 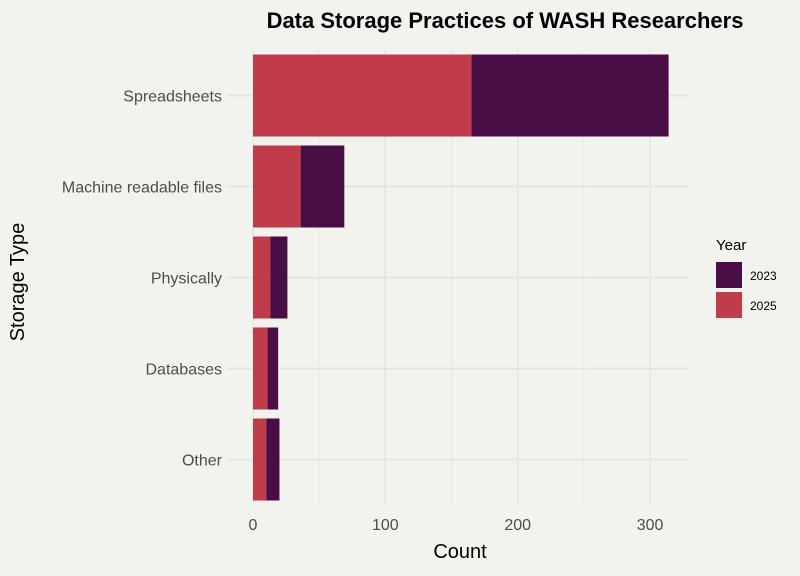 What do you see at coordinates (322, 186) in the screenshot?
I see `bar-2023-machine-readable-files` at bounding box center [322, 186].